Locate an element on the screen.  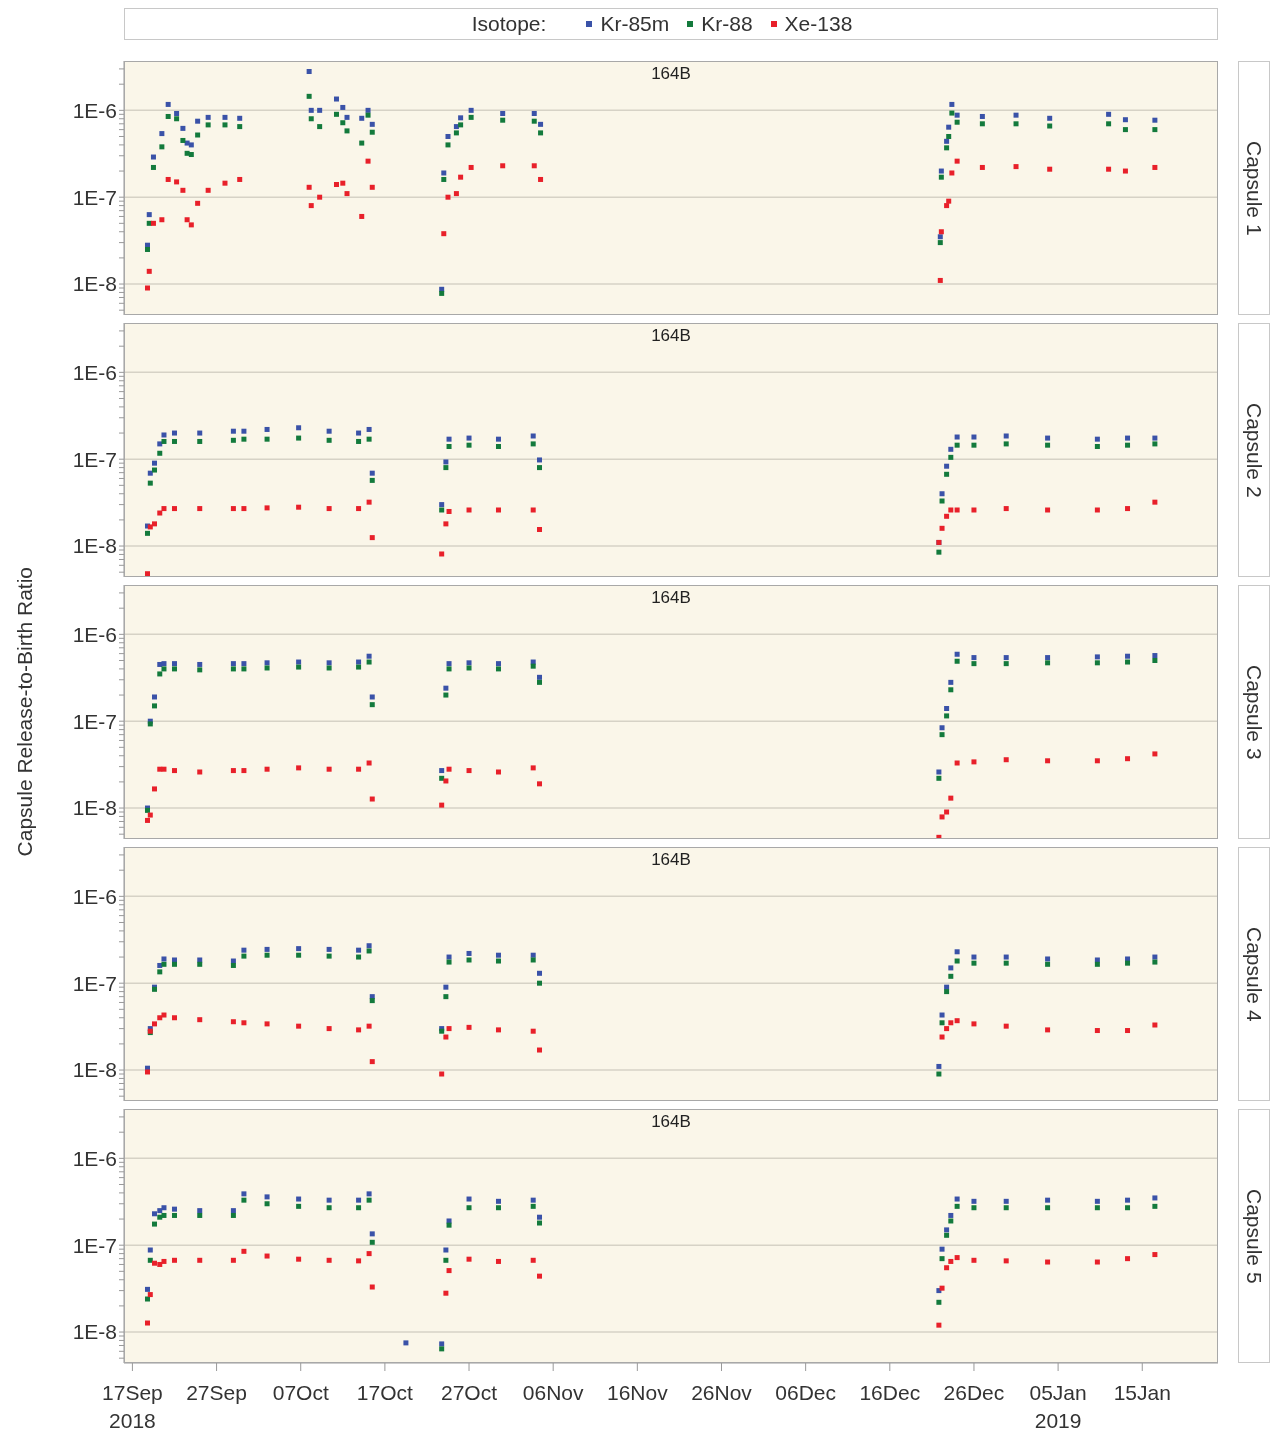
x-tick-label: 26Dec is located at coordinates (974, 1392).